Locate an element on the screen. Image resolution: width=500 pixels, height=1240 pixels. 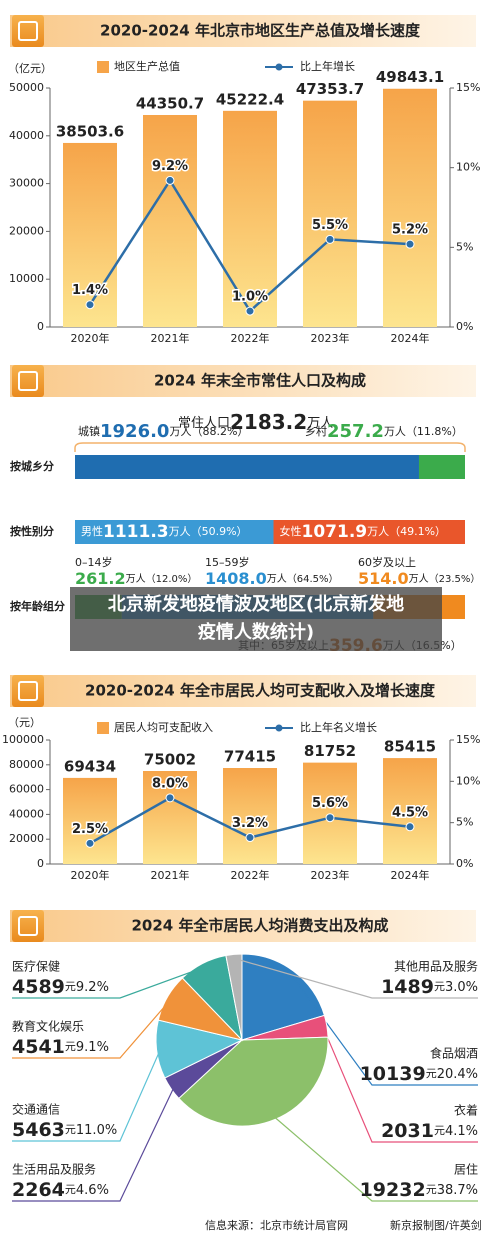
pie-share: 11.0% is located at coordinates (96, 1130).